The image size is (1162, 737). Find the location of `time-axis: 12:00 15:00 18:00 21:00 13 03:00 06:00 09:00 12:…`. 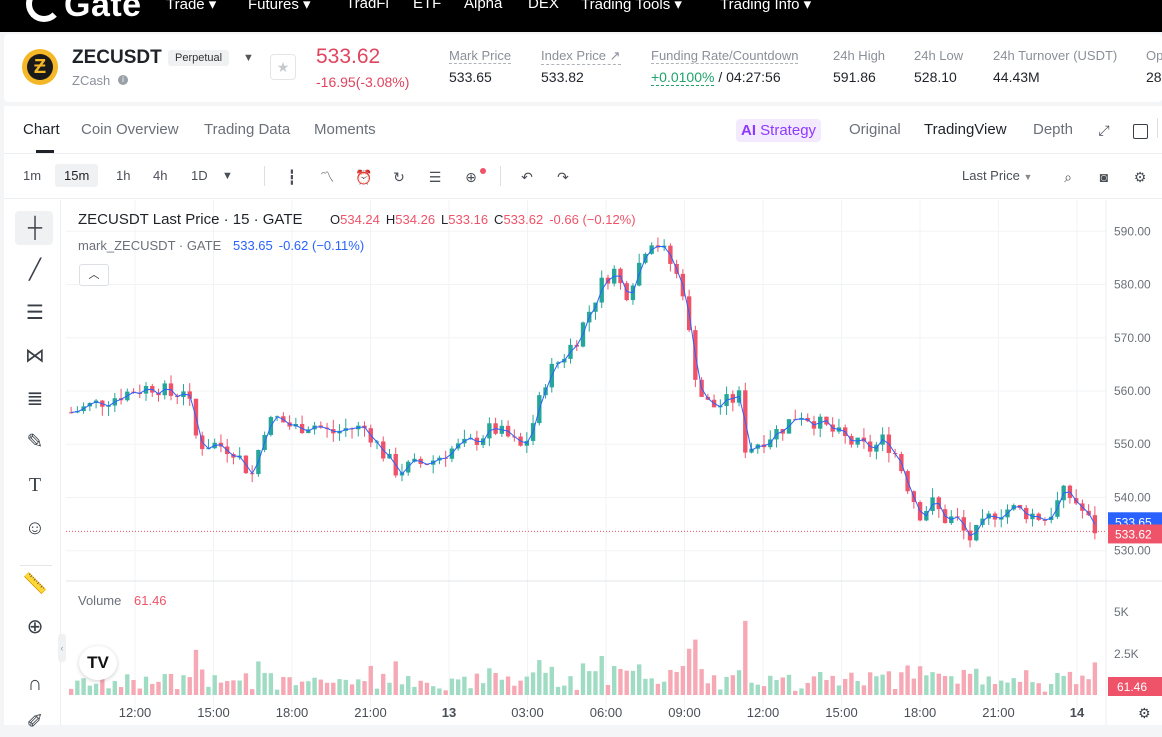

time-axis: 12:00 15:00 18:00 21:00 13 03:00 06:00 09:00 12:… is located at coordinates (602, 712).